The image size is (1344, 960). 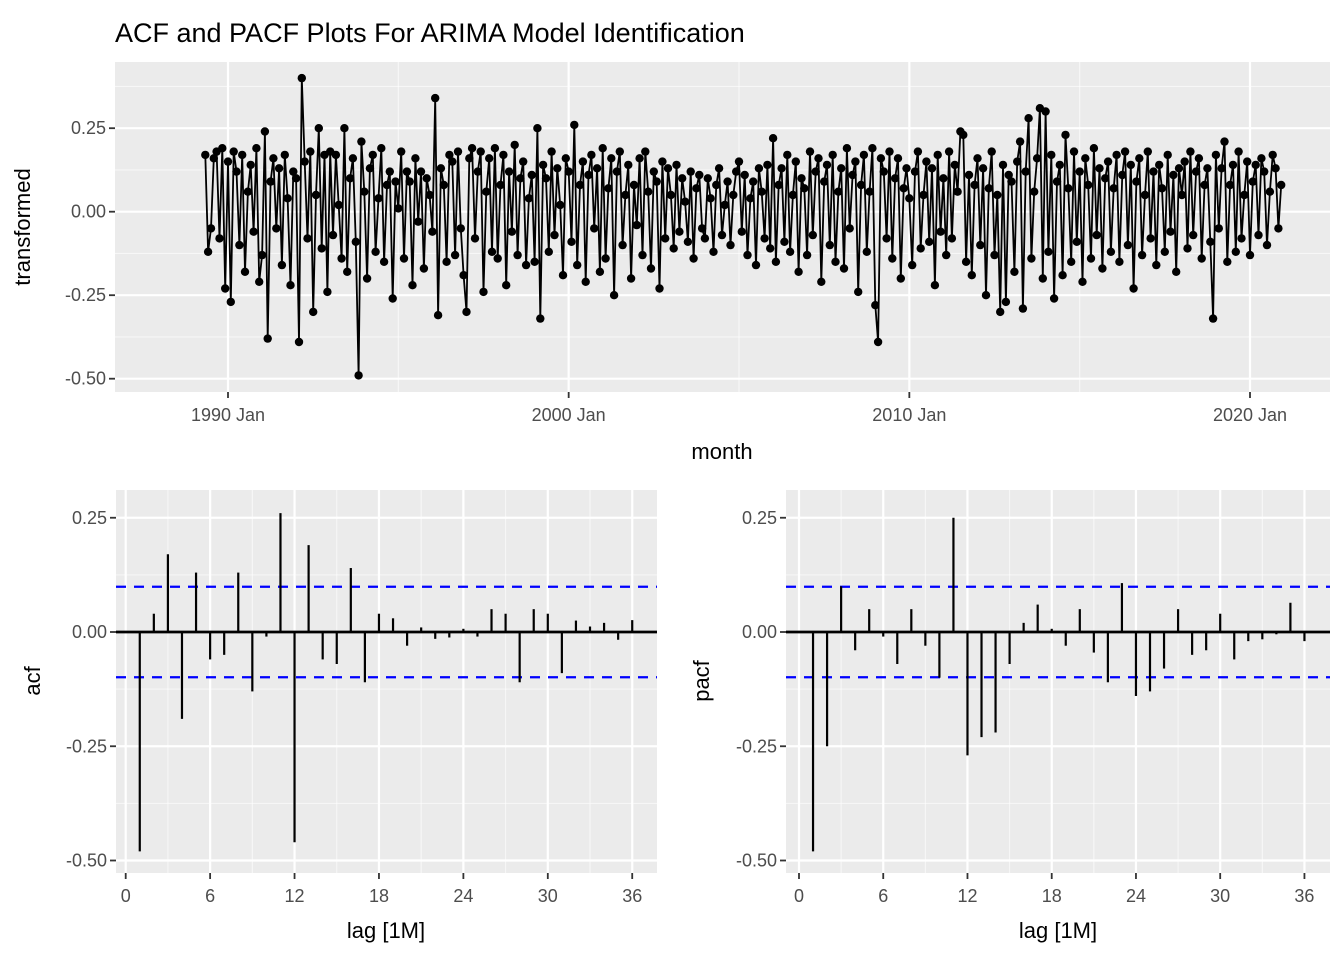 What do you see at coordinates (1250, 415) in the screenshot?
I see `x-tick-label: 2020 Jan` at bounding box center [1250, 415].